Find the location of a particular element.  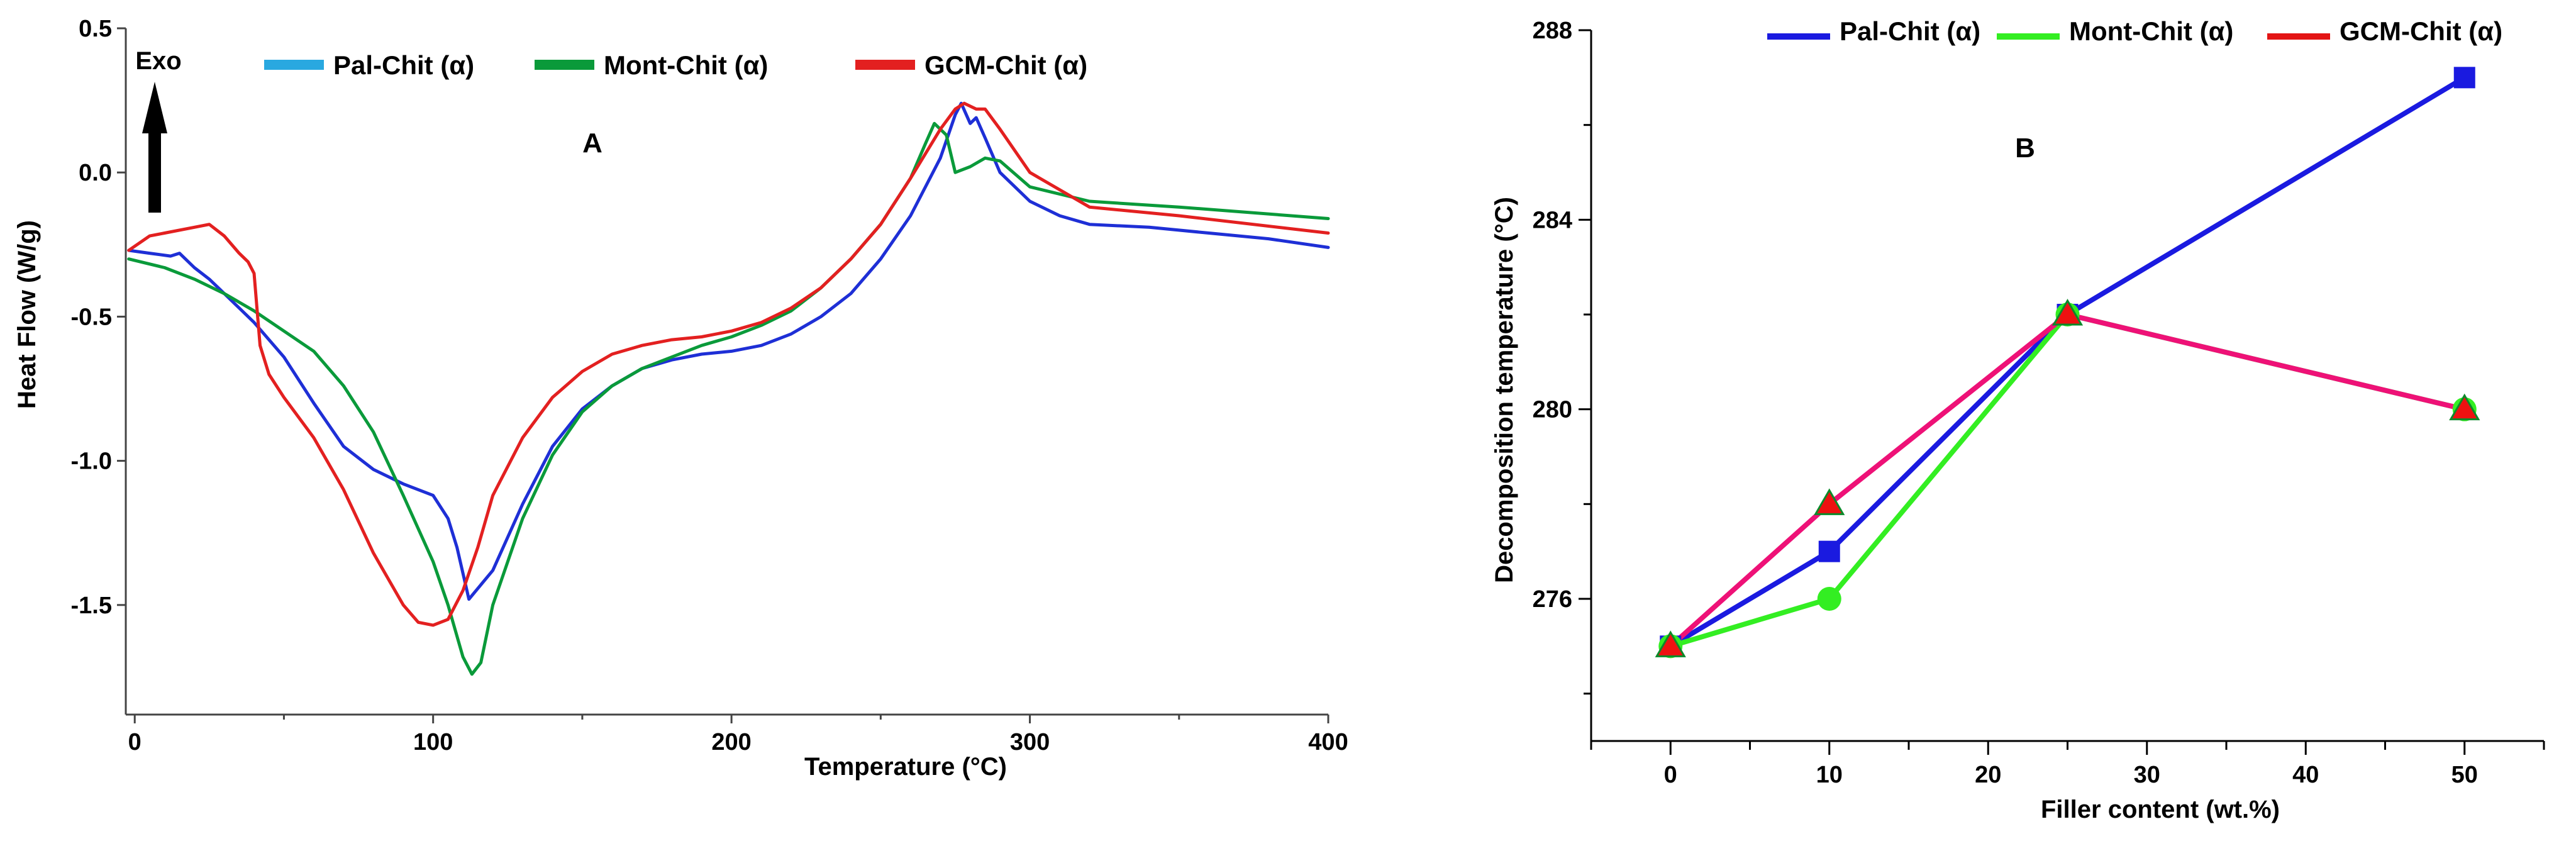

chart-b-legend: Pal-Chit (α) Mont-Chit (α) GCM-Chit (α) is located at coordinates (2134, 31).